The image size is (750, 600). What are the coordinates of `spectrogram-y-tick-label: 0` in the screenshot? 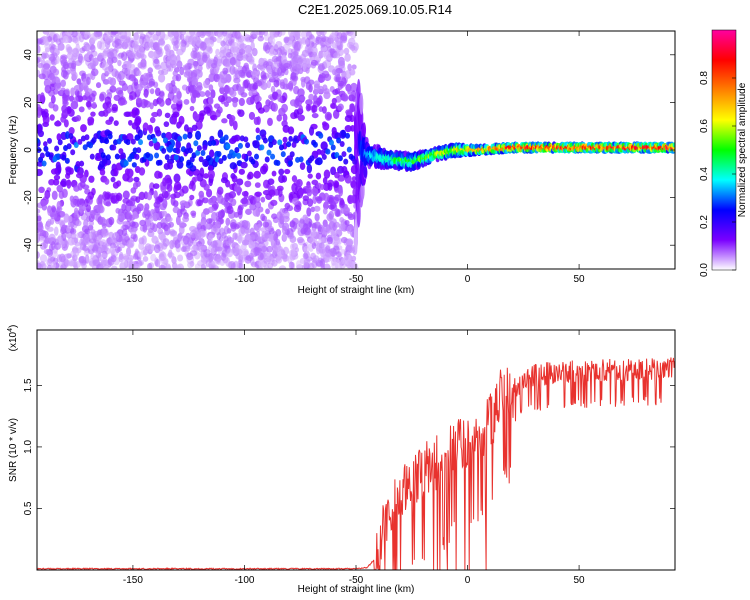 It's located at (28, 150).